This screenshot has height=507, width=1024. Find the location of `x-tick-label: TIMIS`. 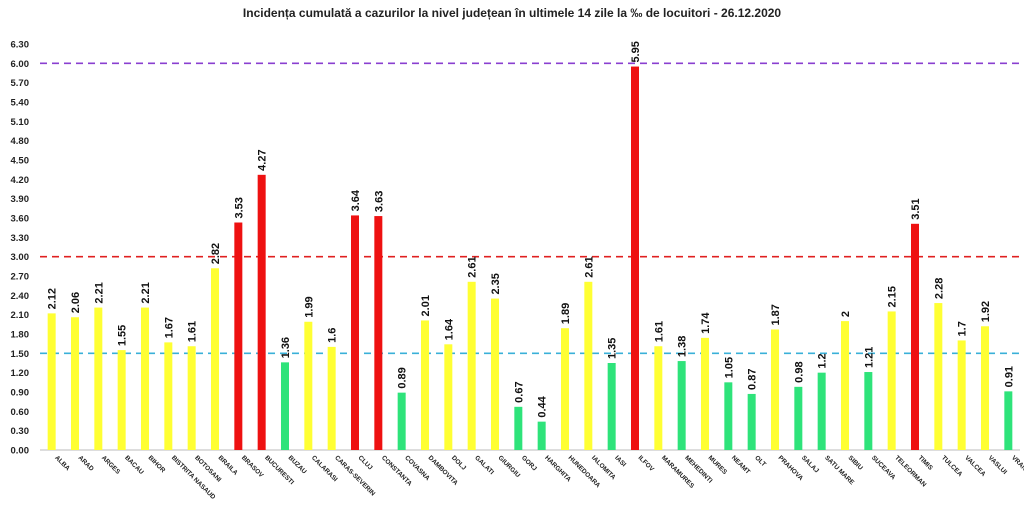

x-tick-label: TIMIS is located at coordinates (926, 463).